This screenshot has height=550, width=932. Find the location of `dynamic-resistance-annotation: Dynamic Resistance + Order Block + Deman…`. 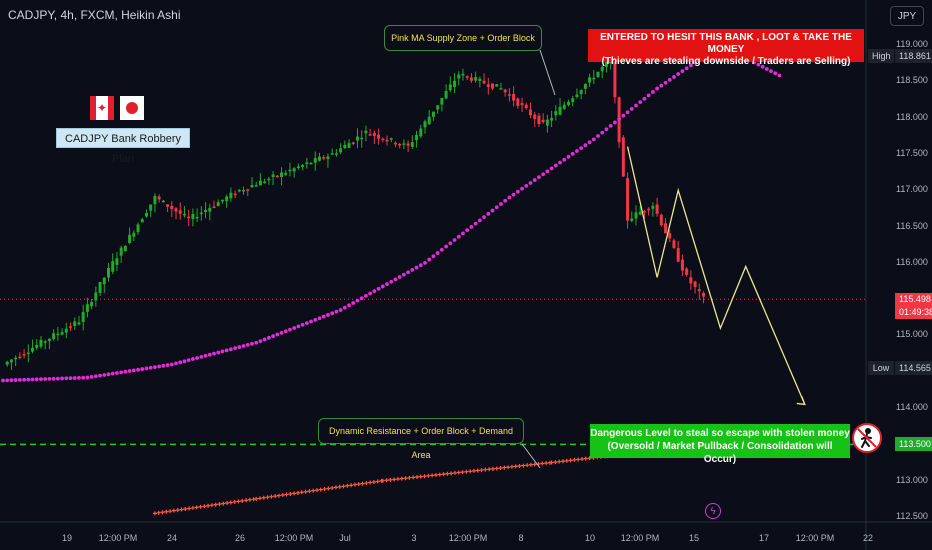

dynamic-resistance-annotation: Dynamic Resistance + Order Block + Deman… is located at coordinates (421, 439).